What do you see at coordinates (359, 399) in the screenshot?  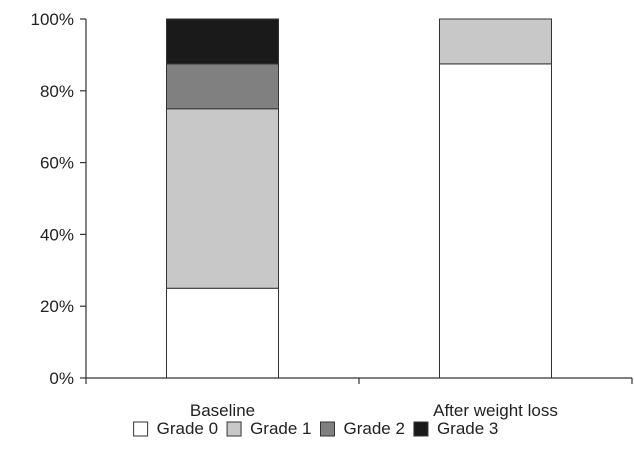 I see `x-axis-ticks: Baseline After weight loss` at bounding box center [359, 399].